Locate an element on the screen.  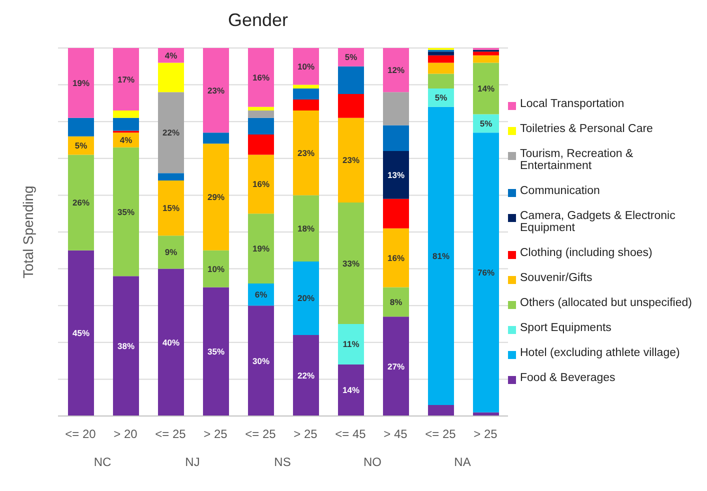
legend-label: Toiletries & Personal Care is located at coordinates (586, 128).